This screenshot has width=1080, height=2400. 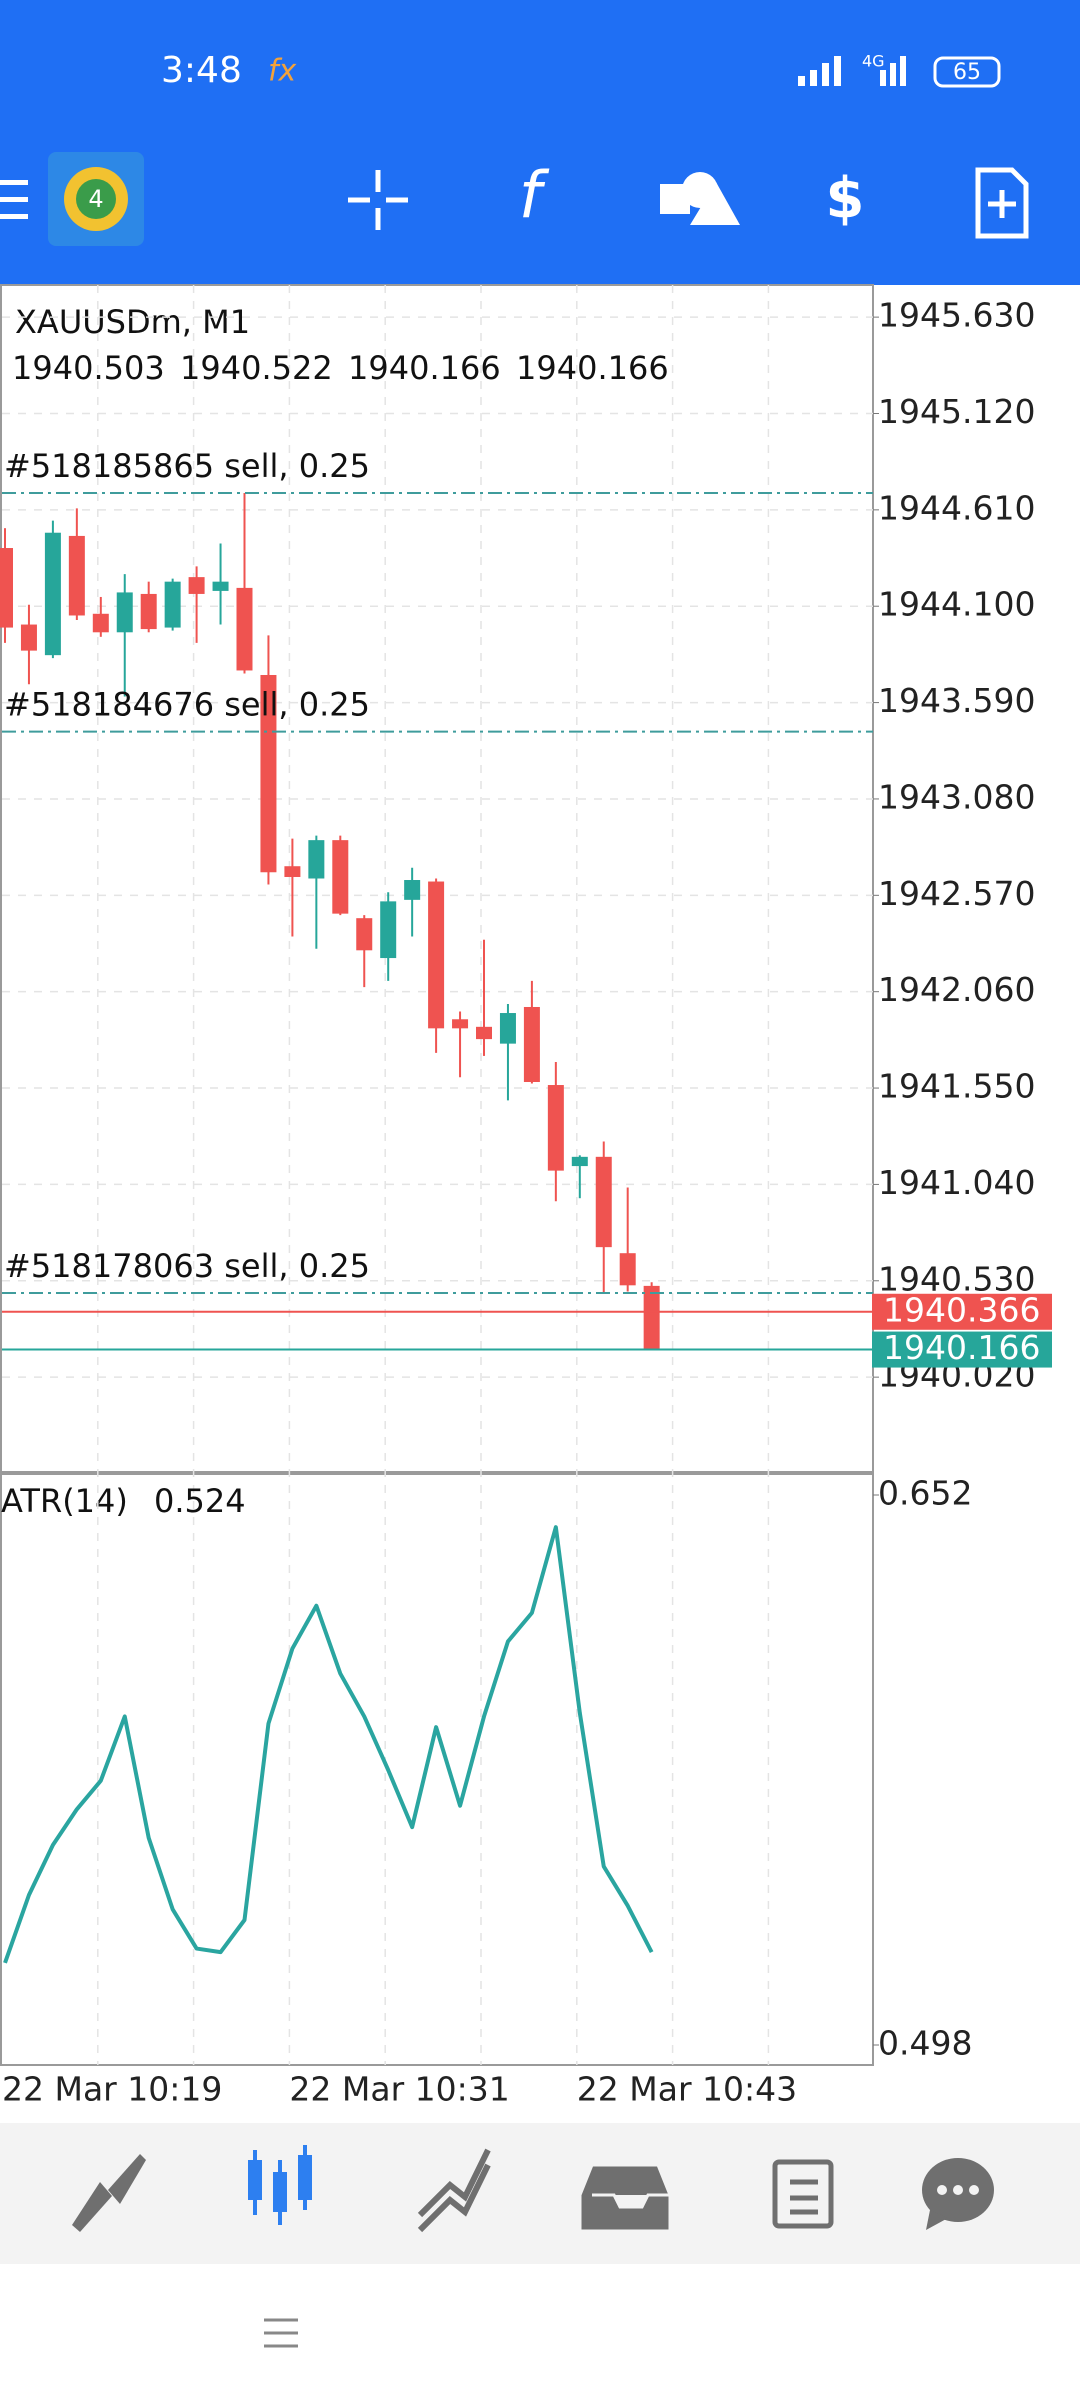 I want to click on history-tab, so click(x=625, y=2198).